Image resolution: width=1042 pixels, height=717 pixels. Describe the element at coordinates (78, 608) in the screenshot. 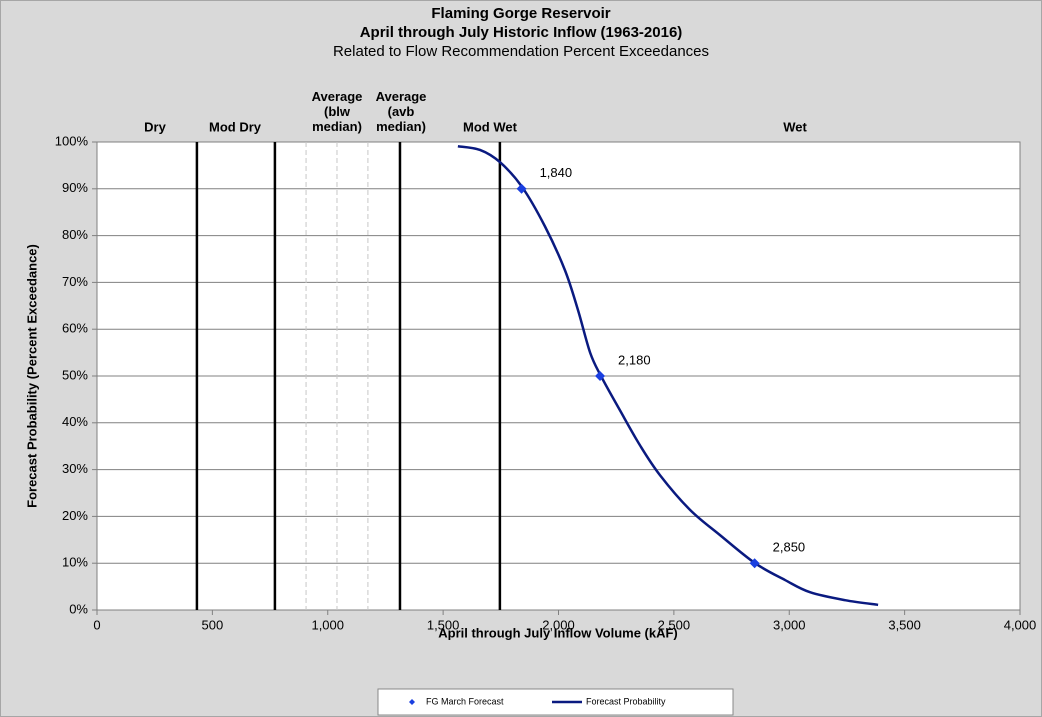

I see `y-tick-label: 0%` at that location.